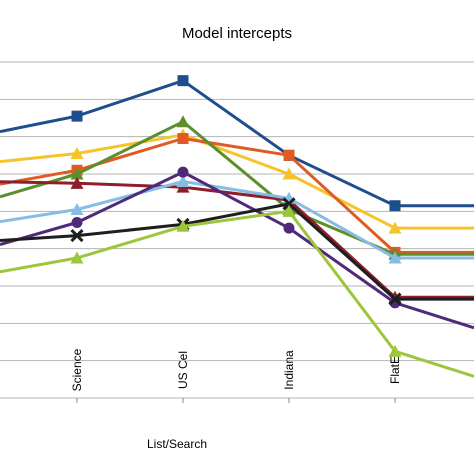 The height and width of the screenshot is (474, 474). I want to click on chart-title: Model intercepts, so click(237, 33).